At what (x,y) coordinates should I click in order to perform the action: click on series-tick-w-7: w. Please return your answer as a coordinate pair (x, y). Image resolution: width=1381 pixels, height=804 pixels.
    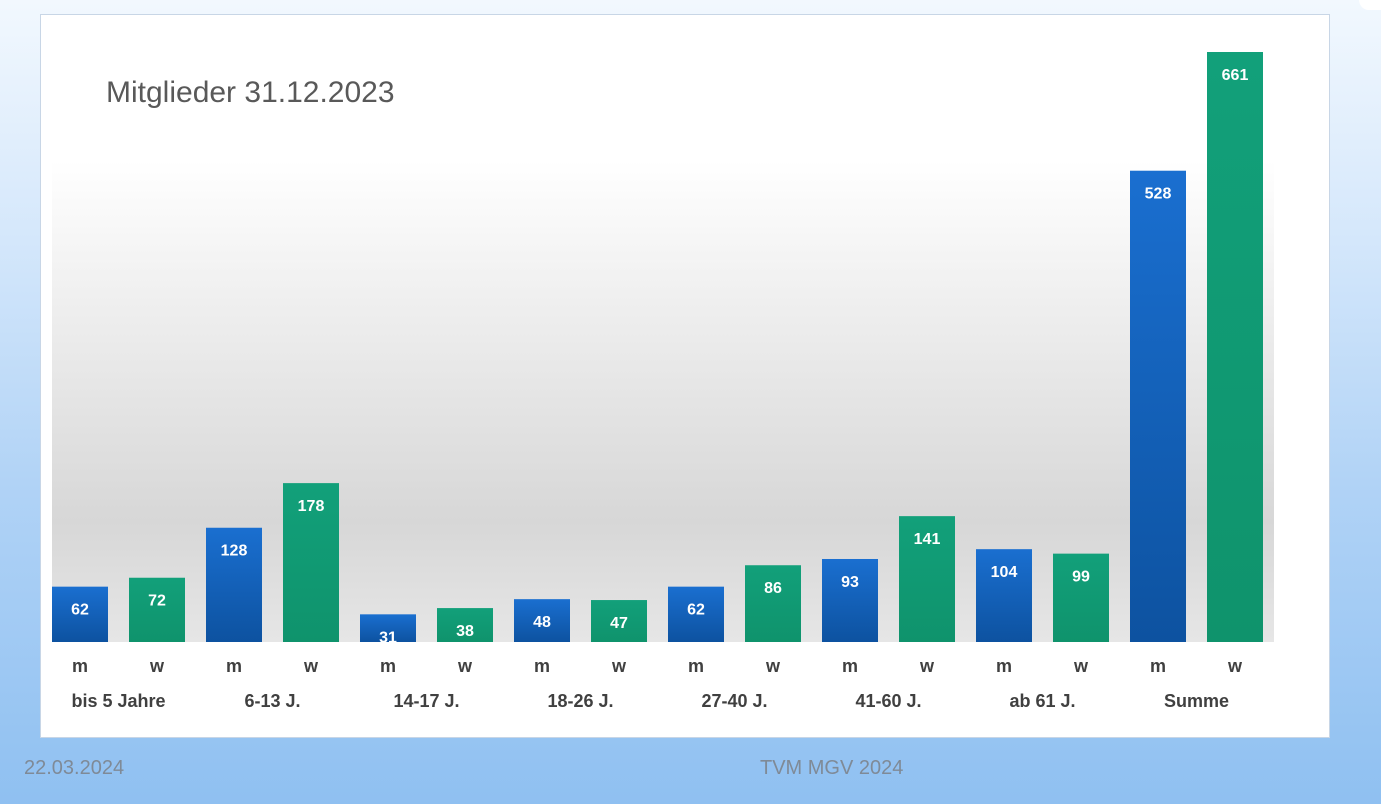
    Looking at the image, I should click on (1235, 666).